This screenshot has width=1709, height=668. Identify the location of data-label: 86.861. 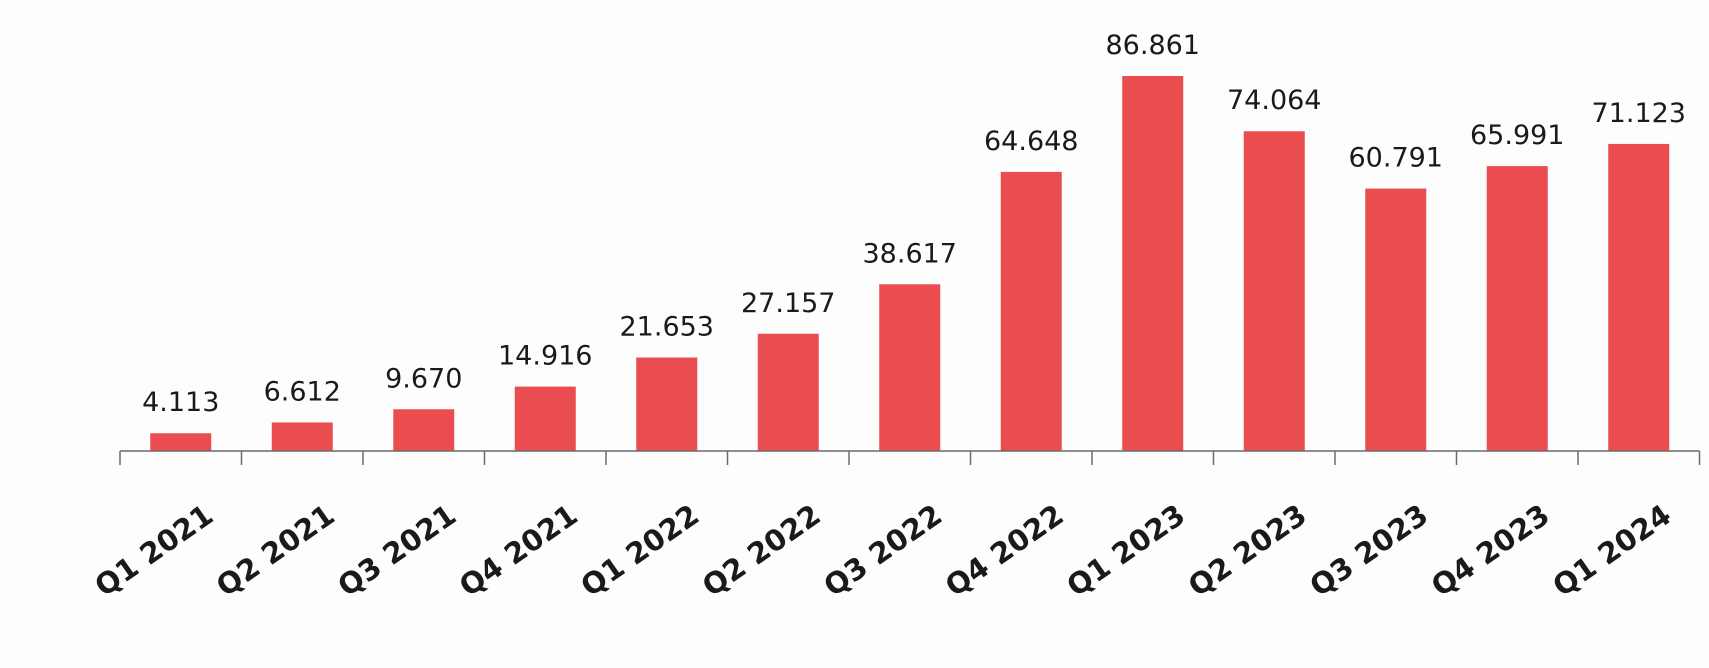
(1153, 45).